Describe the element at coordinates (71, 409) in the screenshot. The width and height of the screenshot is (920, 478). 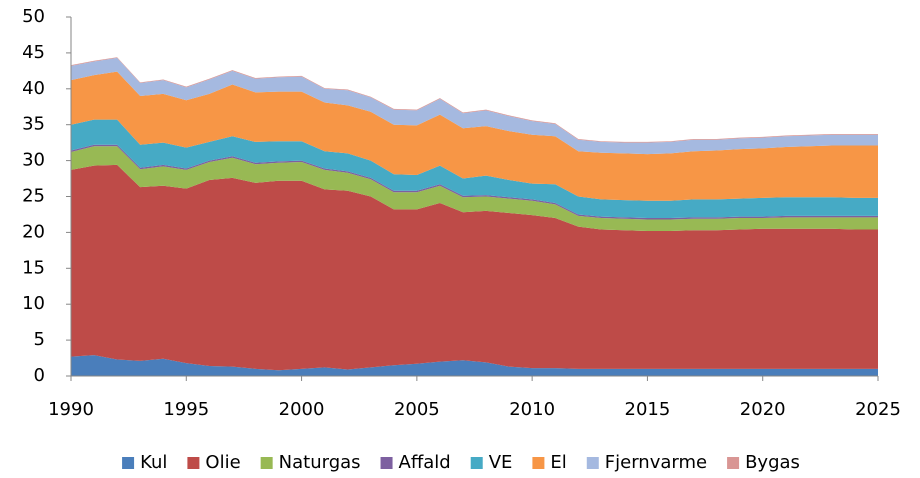
I see `x-tick-label: 1990` at that location.